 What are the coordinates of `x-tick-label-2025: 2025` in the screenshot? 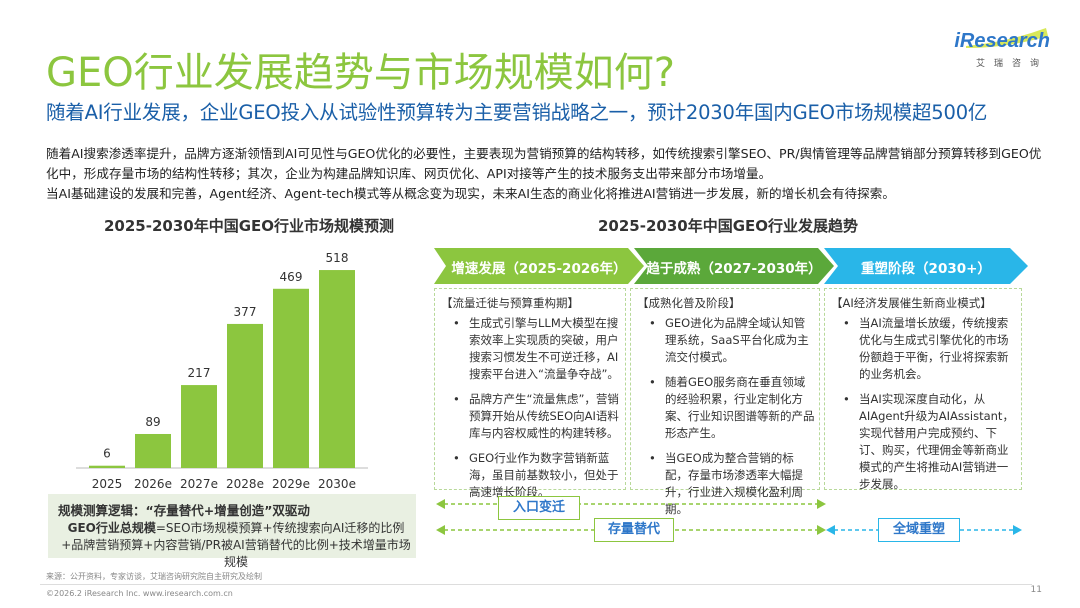 It's located at (107, 484).